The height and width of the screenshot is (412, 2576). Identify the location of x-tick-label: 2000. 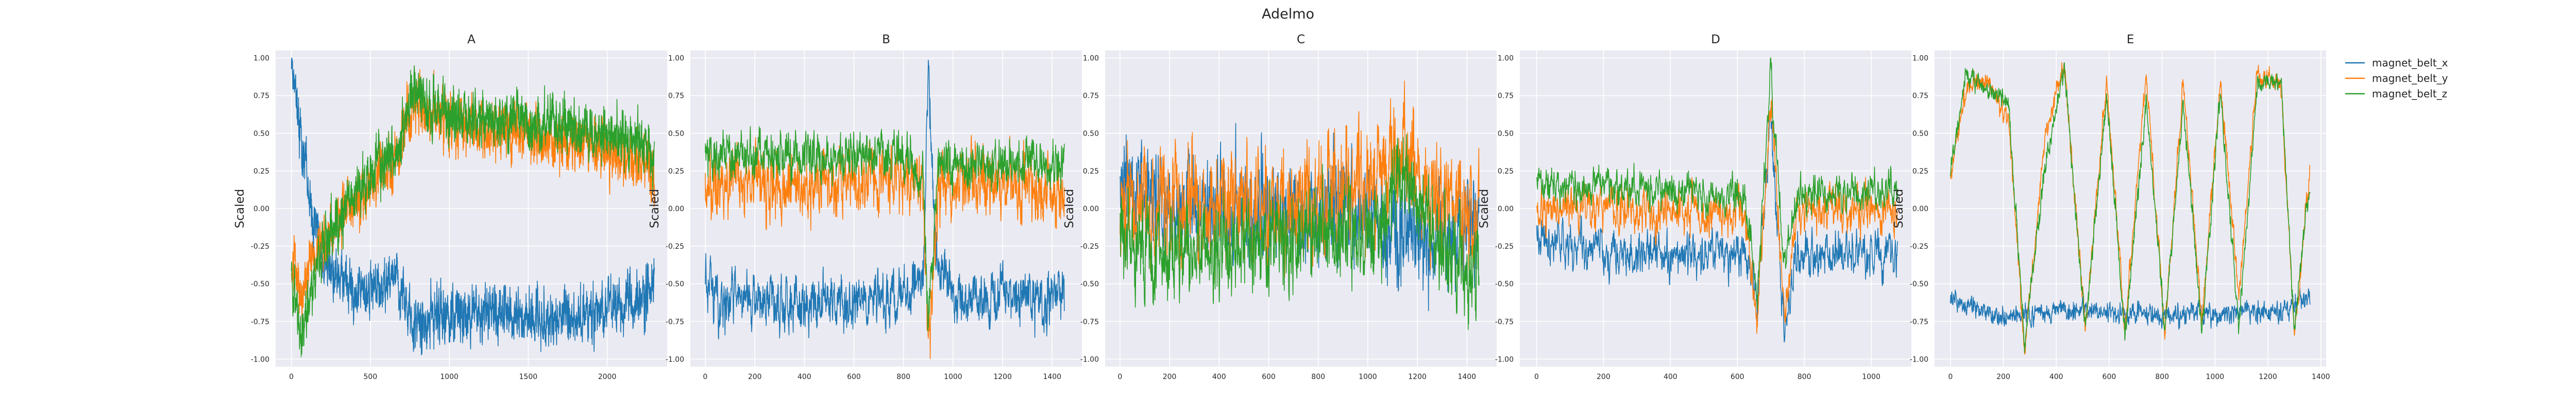
(607, 377).